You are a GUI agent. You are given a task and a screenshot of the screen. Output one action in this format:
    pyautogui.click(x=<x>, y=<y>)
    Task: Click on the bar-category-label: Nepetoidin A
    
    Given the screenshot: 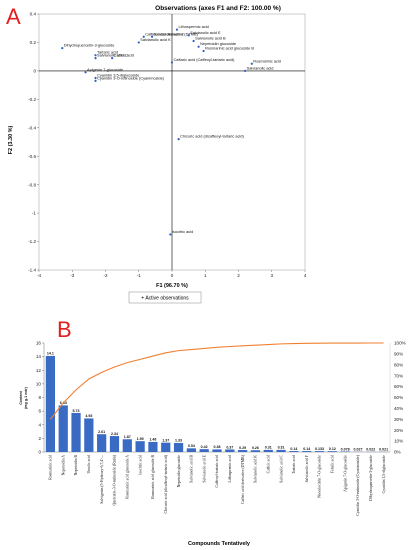 What is the action you would take?
    pyautogui.click(x=63, y=465)
    